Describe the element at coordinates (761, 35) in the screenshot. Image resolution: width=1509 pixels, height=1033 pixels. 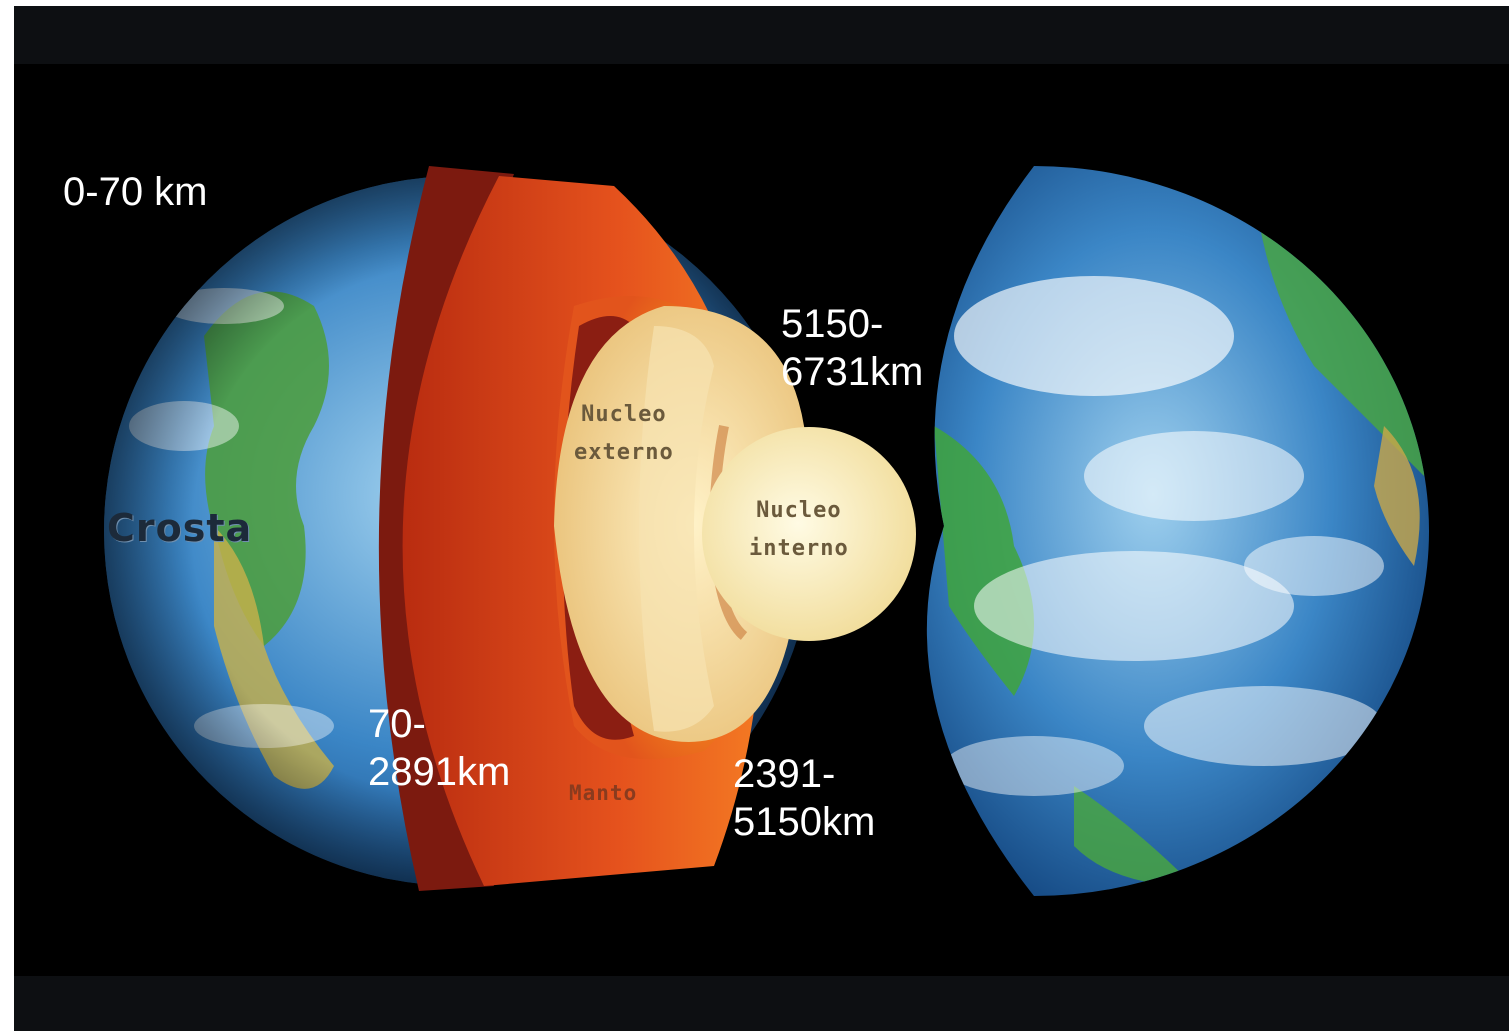
I see `top-band` at that location.